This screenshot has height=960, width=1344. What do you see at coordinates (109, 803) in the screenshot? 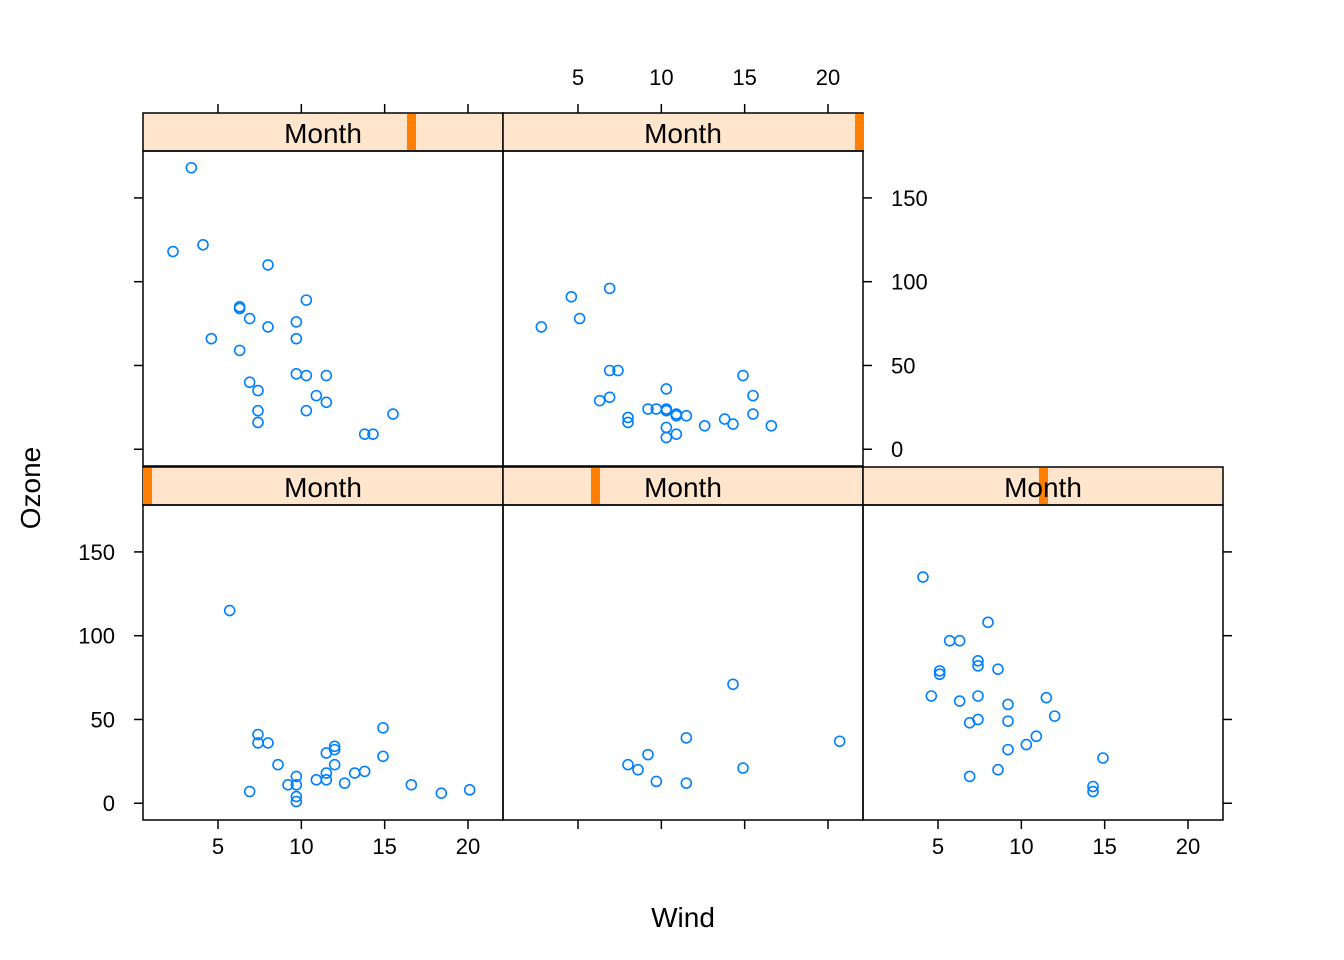
I see `y-tick-label: 0` at bounding box center [109, 803].